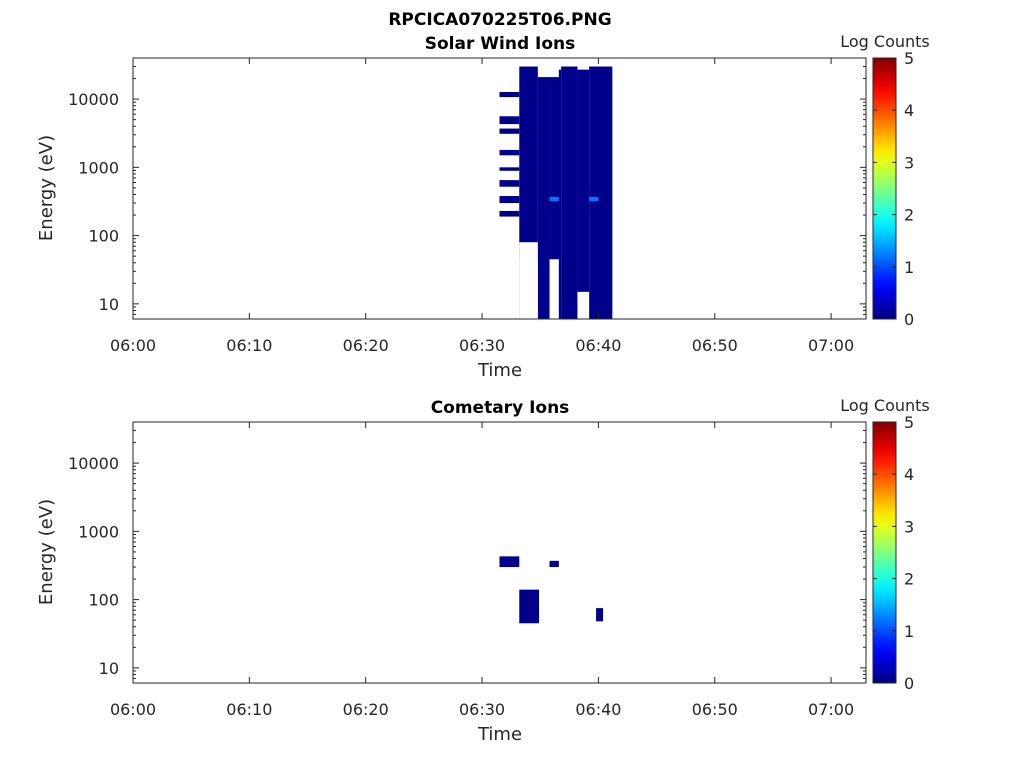 Image resolution: width=1024 pixels, height=768 pixels. I want to click on panel-title: Cometary Ions, so click(500, 408).